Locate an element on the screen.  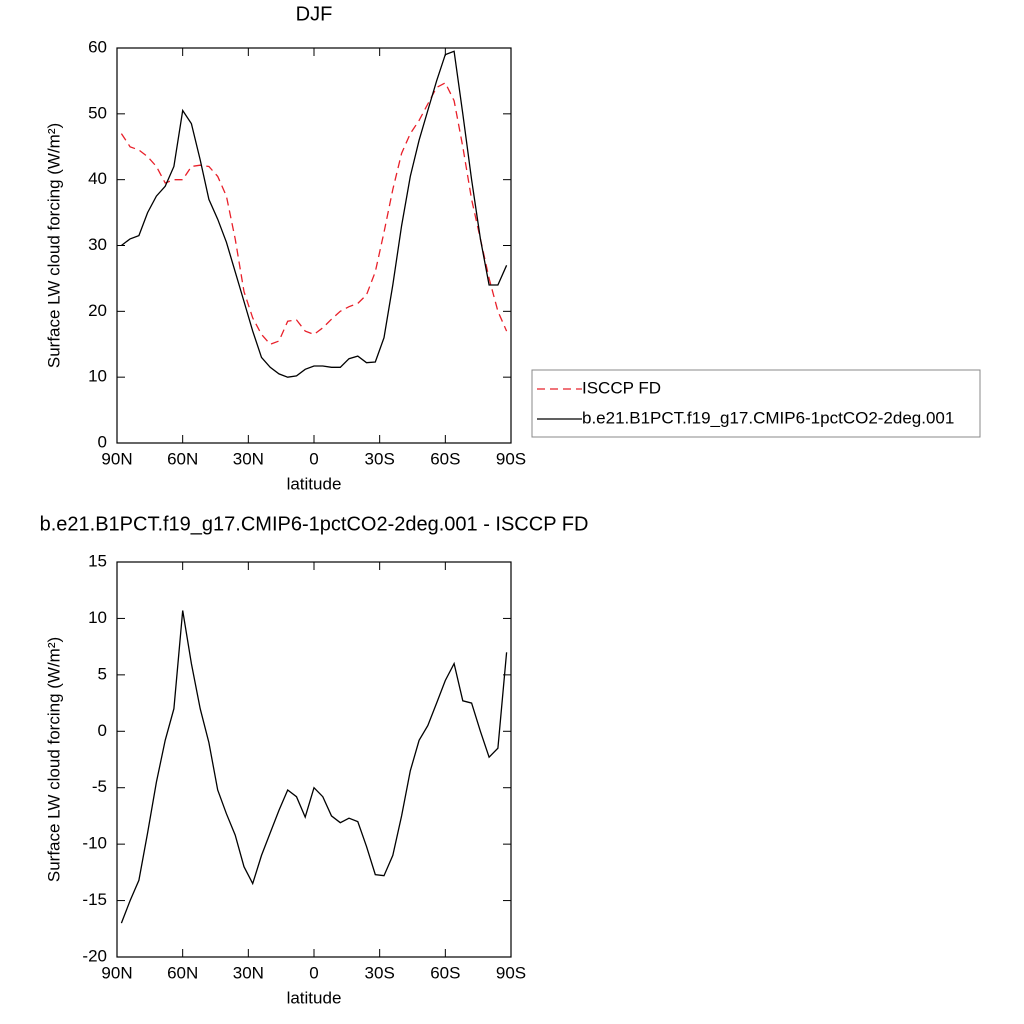
legend-box is located at coordinates (756, 403).